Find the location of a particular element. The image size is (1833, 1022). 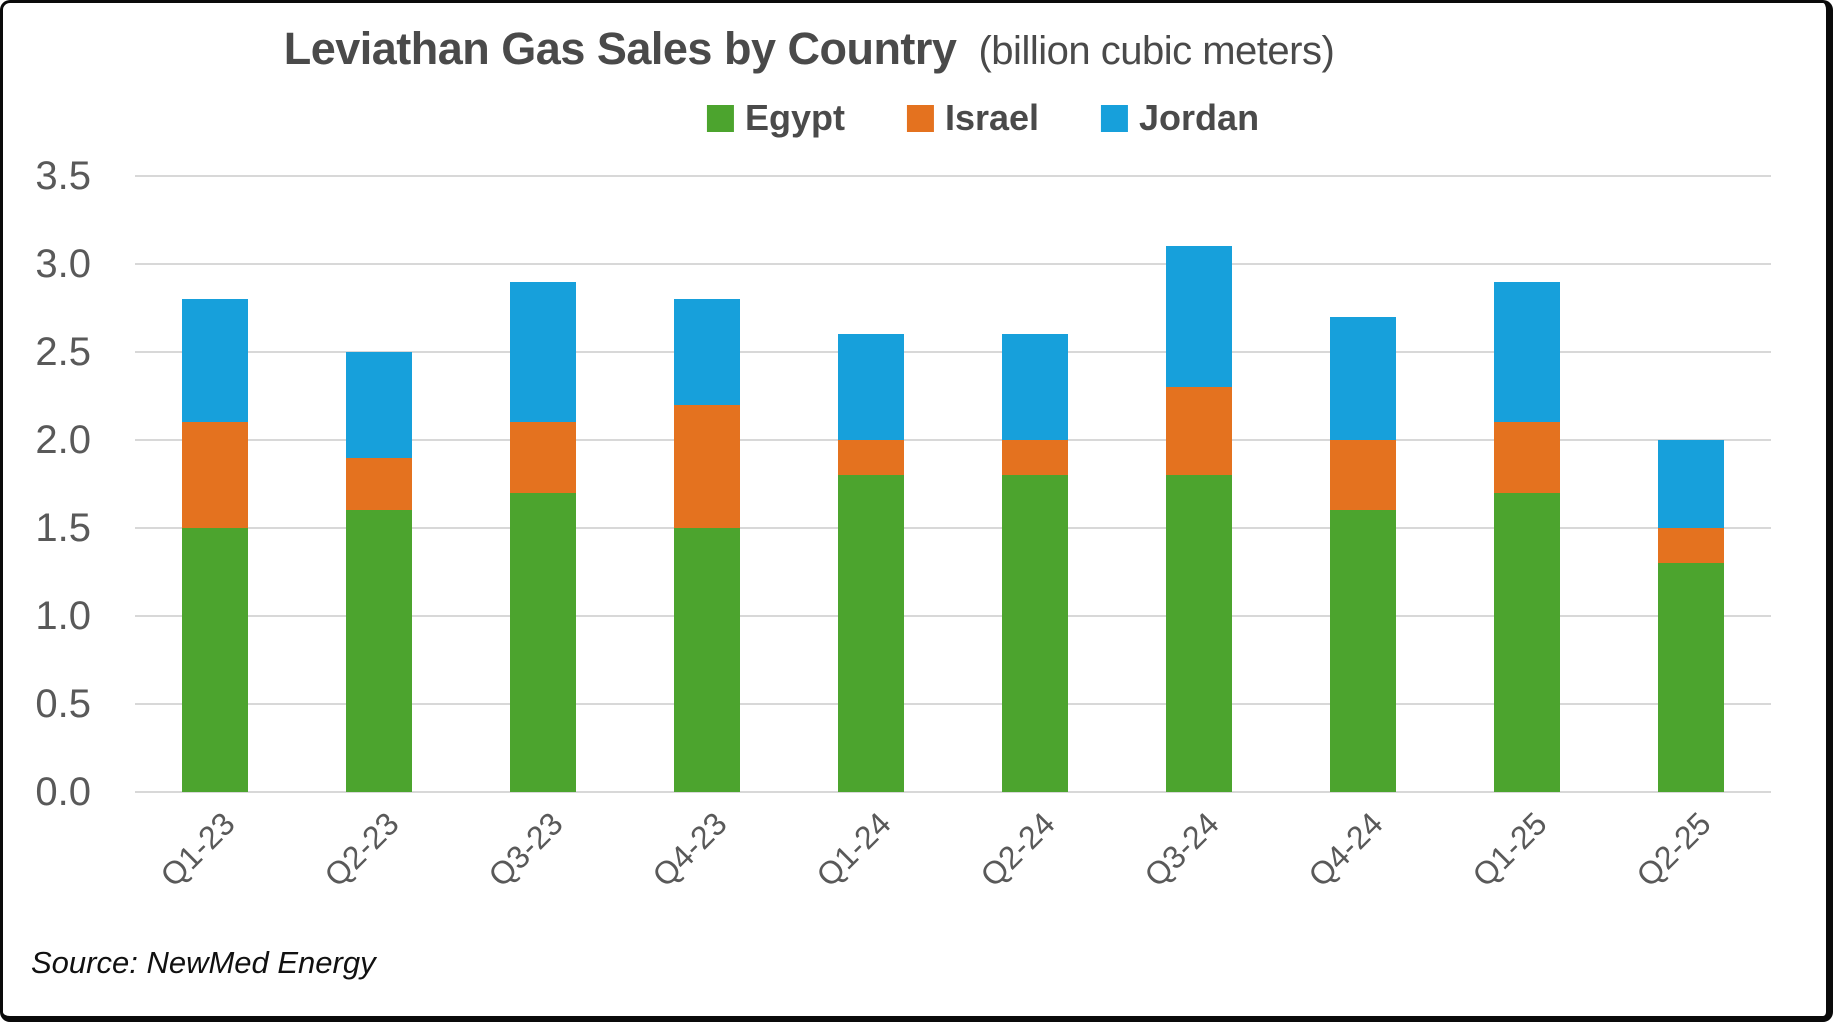

gridline-1.5 is located at coordinates (953, 528).